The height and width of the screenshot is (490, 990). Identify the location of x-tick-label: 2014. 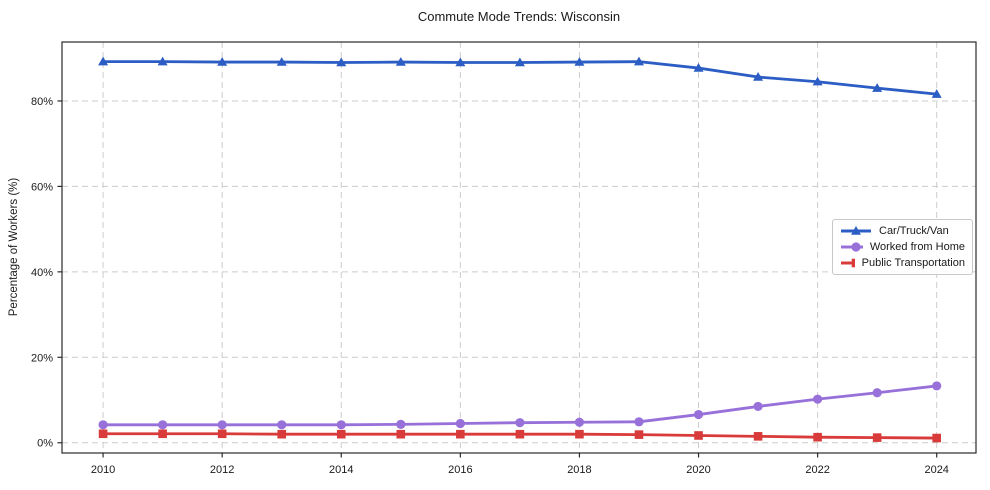
(341, 470).